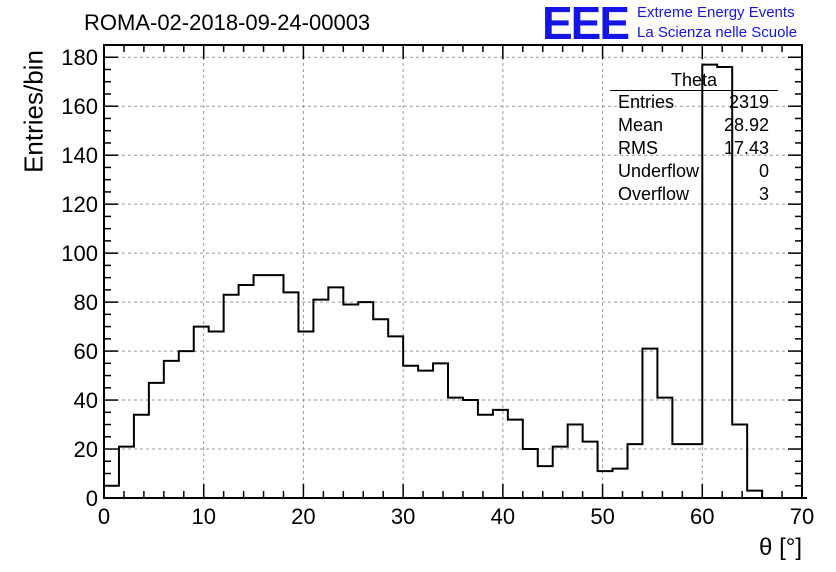  What do you see at coordinates (79, 155) in the screenshot?
I see `y-tick-label: 140` at bounding box center [79, 155].